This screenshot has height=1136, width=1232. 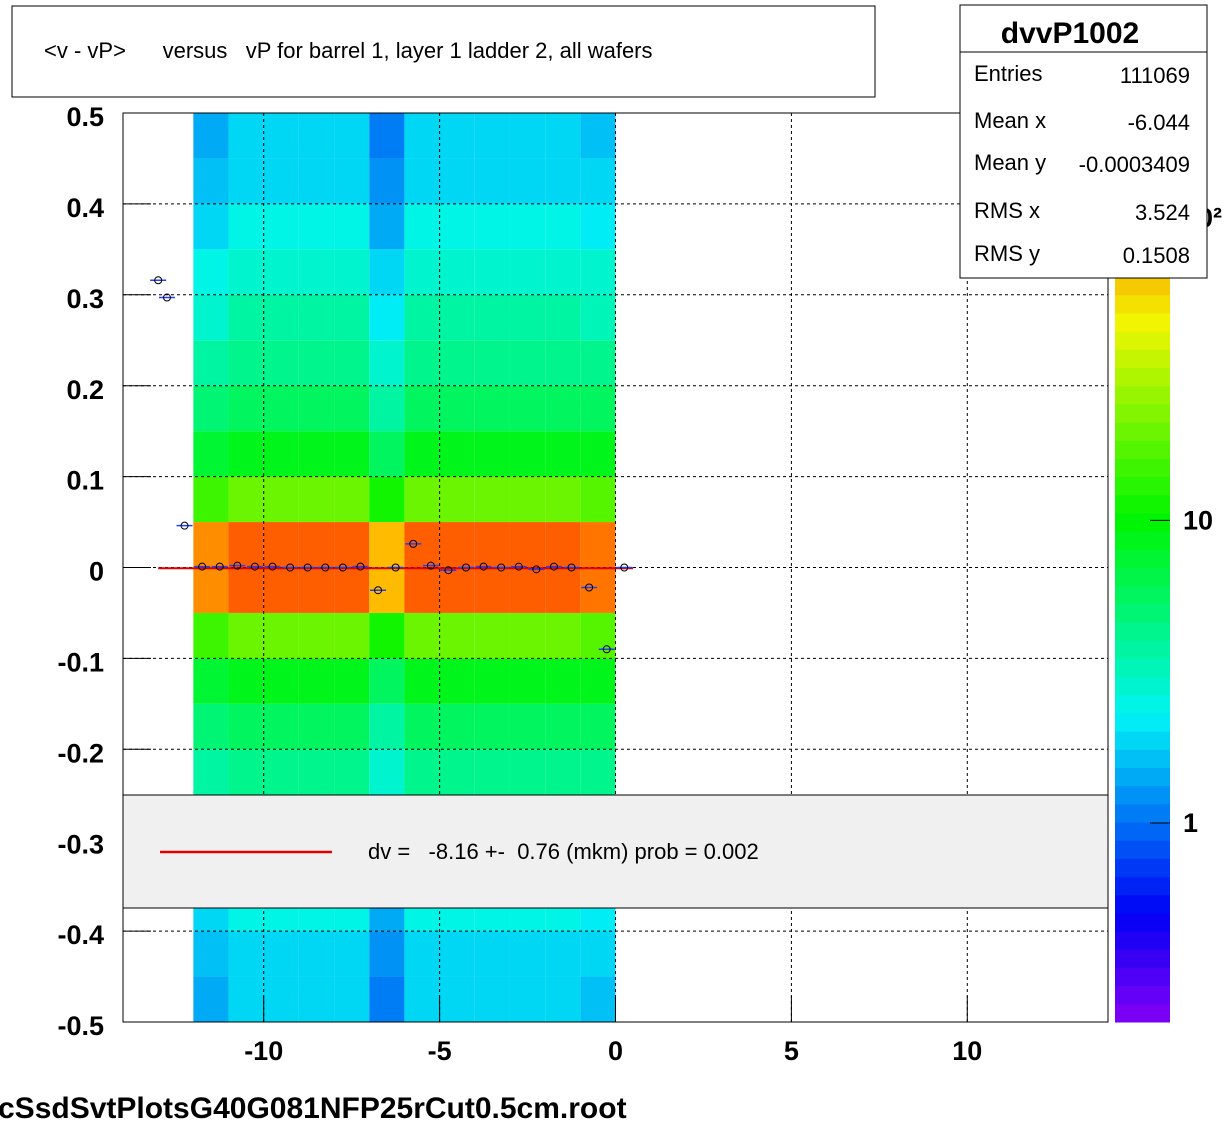 What do you see at coordinates (615, 1051) in the screenshot?
I see `x-tick-label: 0` at bounding box center [615, 1051].